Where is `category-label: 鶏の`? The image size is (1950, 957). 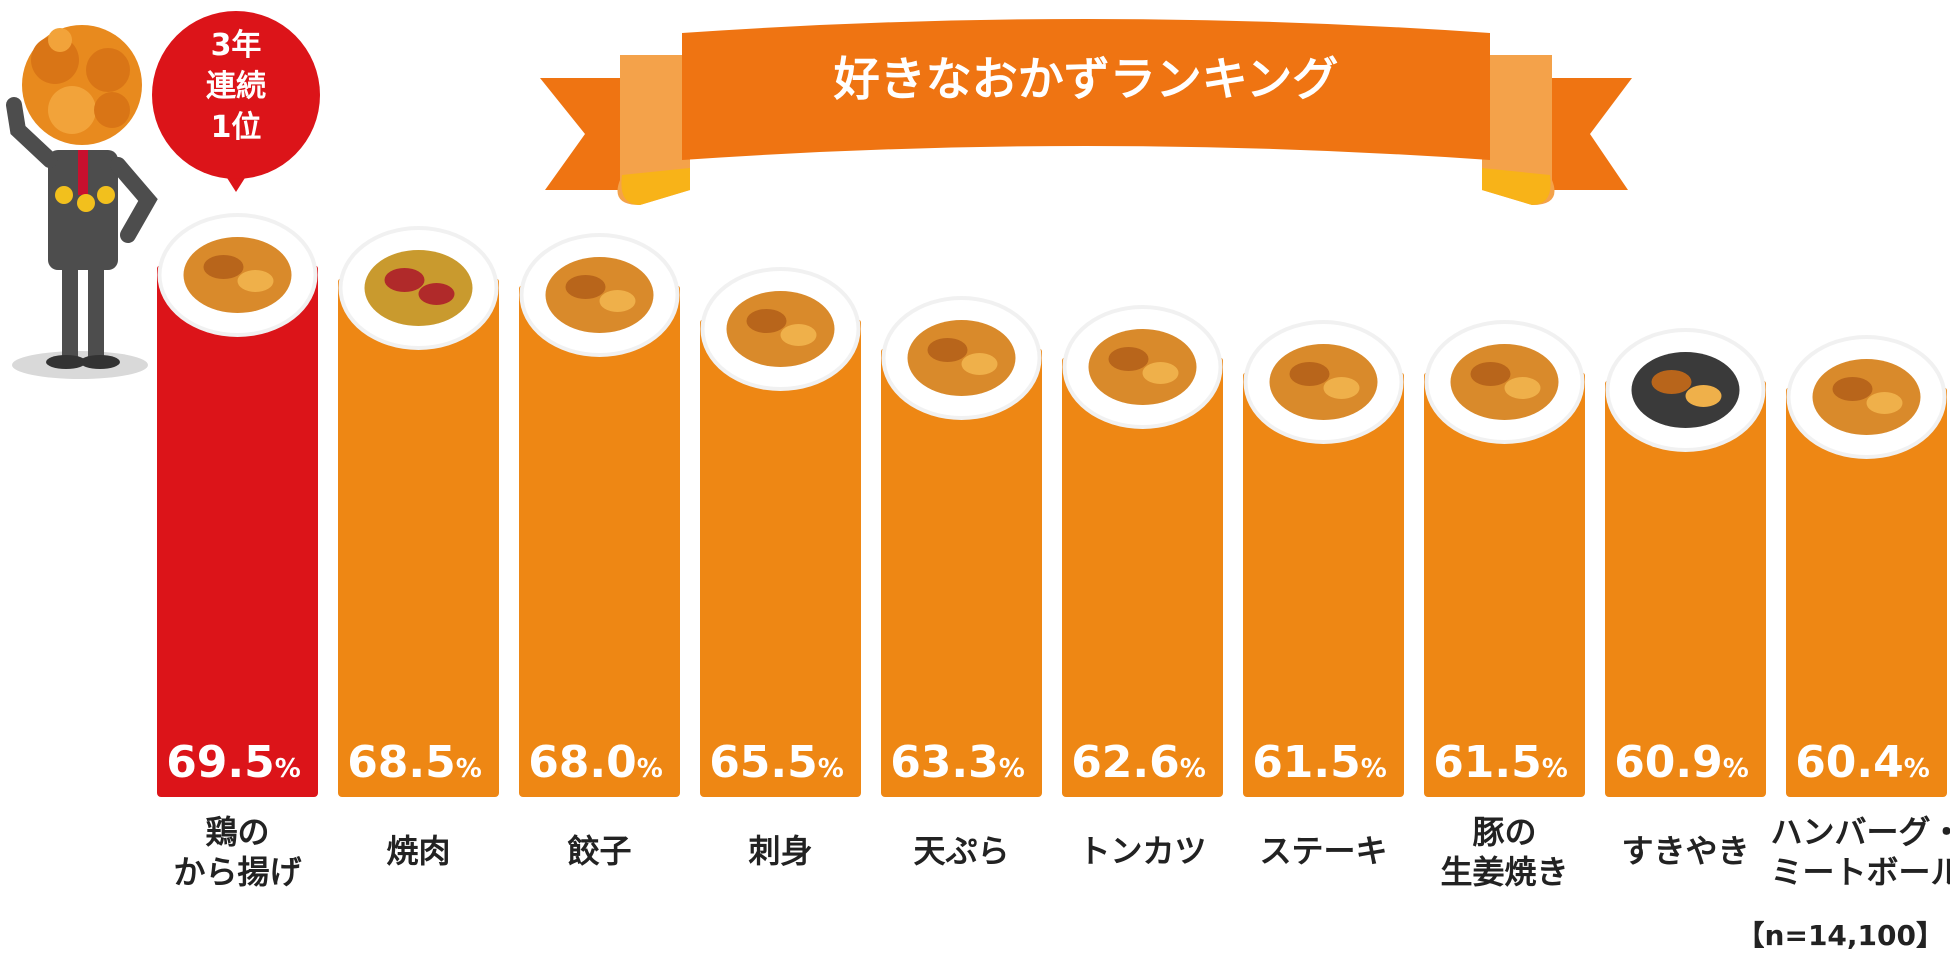
category-label: 鶏の is located at coordinates (237, 832).